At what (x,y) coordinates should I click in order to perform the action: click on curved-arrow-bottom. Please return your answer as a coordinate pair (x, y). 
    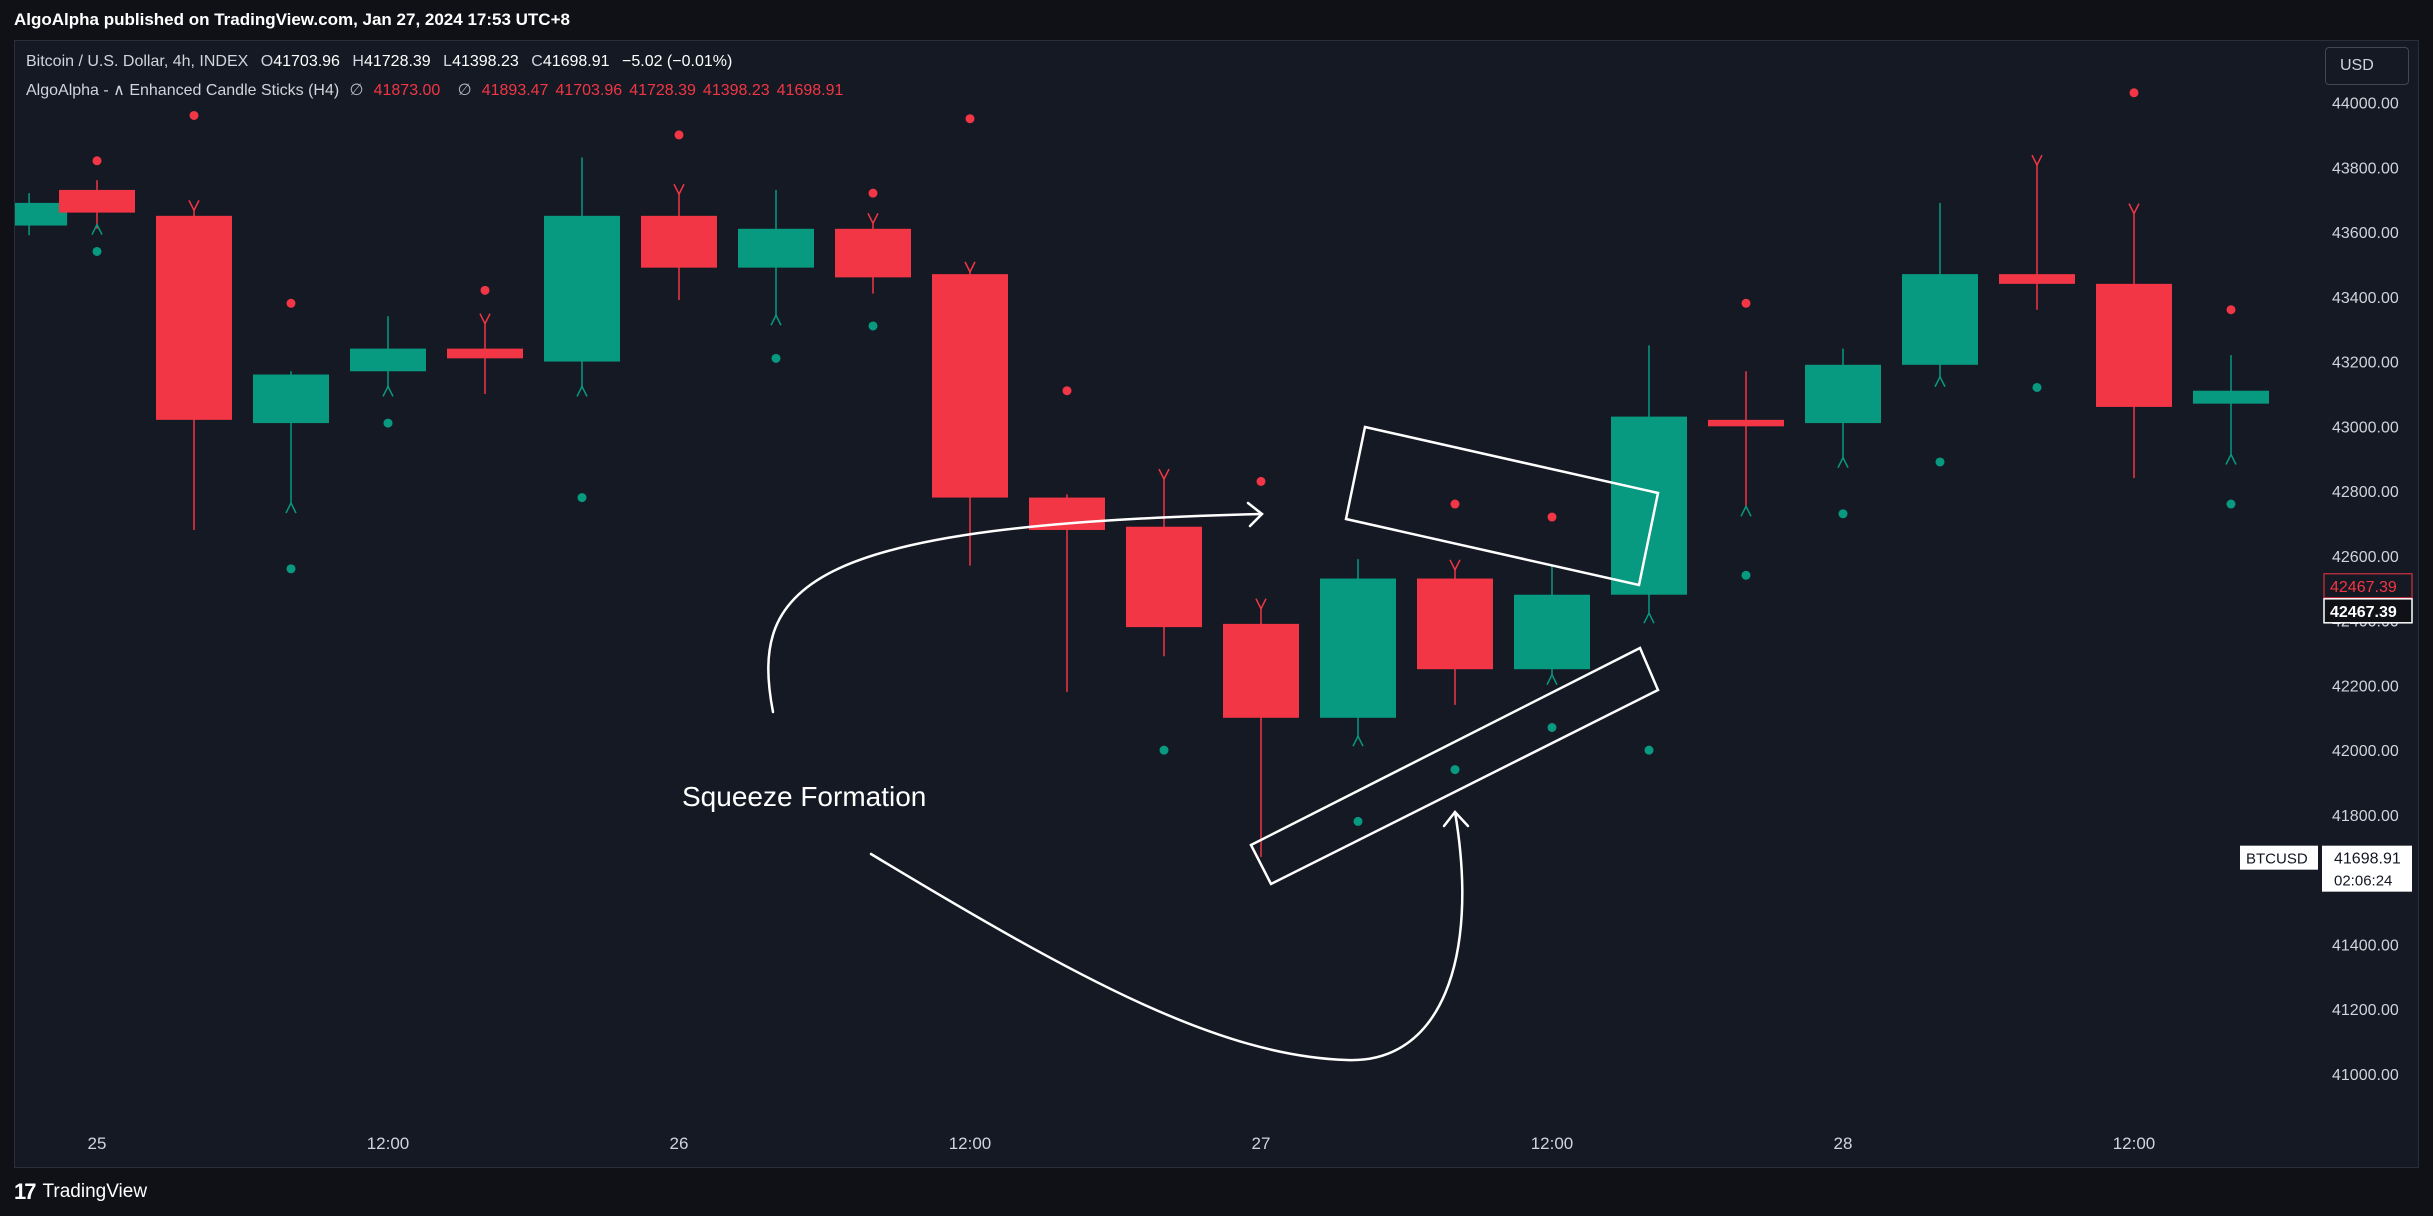
    Looking at the image, I should click on (1166, 936).